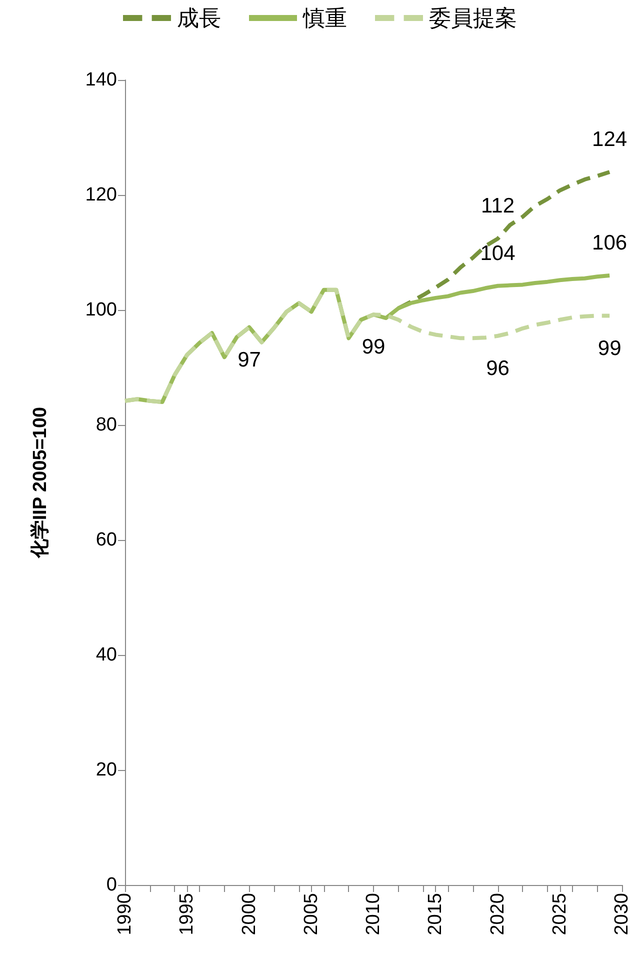 This screenshot has height=958, width=640. What do you see at coordinates (101, 195) in the screenshot?
I see `y-tick-label: 120` at bounding box center [101, 195].